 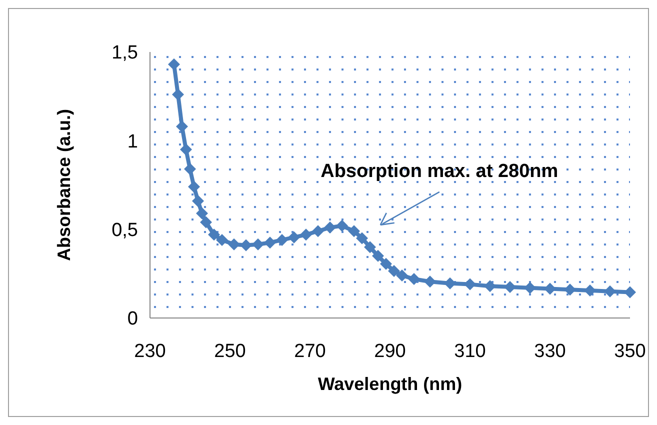 What do you see at coordinates (64, 185) in the screenshot?
I see `y-axis-title: Absorbance (a.u.)` at bounding box center [64, 185].